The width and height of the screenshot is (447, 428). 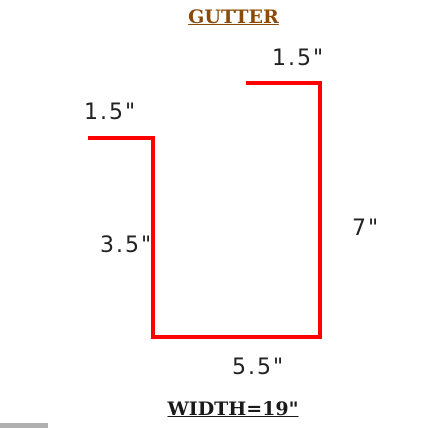 I want to click on width-label: WIDTH=19", so click(x=233, y=409).